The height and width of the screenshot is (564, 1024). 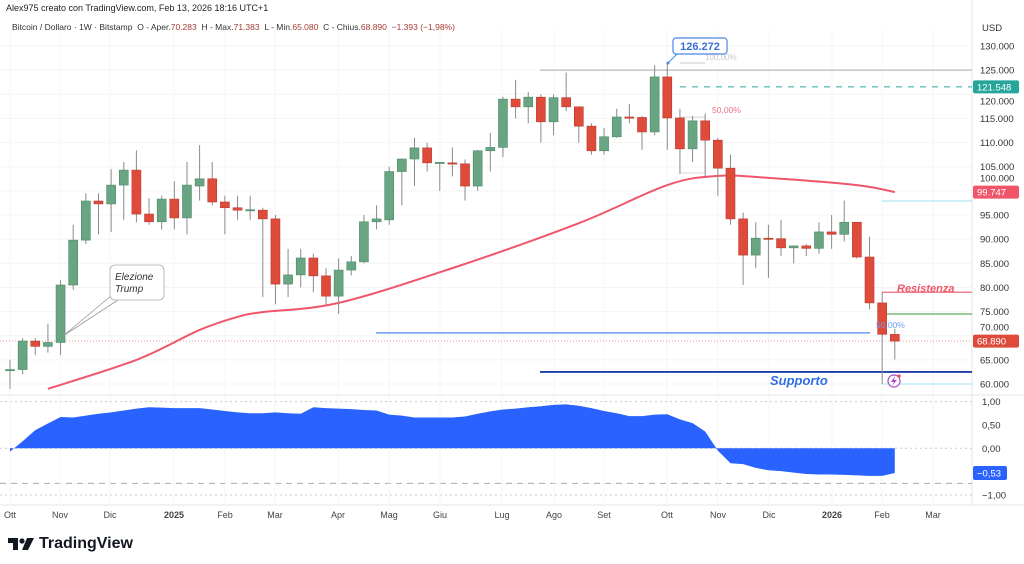 What do you see at coordinates (110, 515) in the screenshot?
I see `time-tick: Dic` at bounding box center [110, 515].